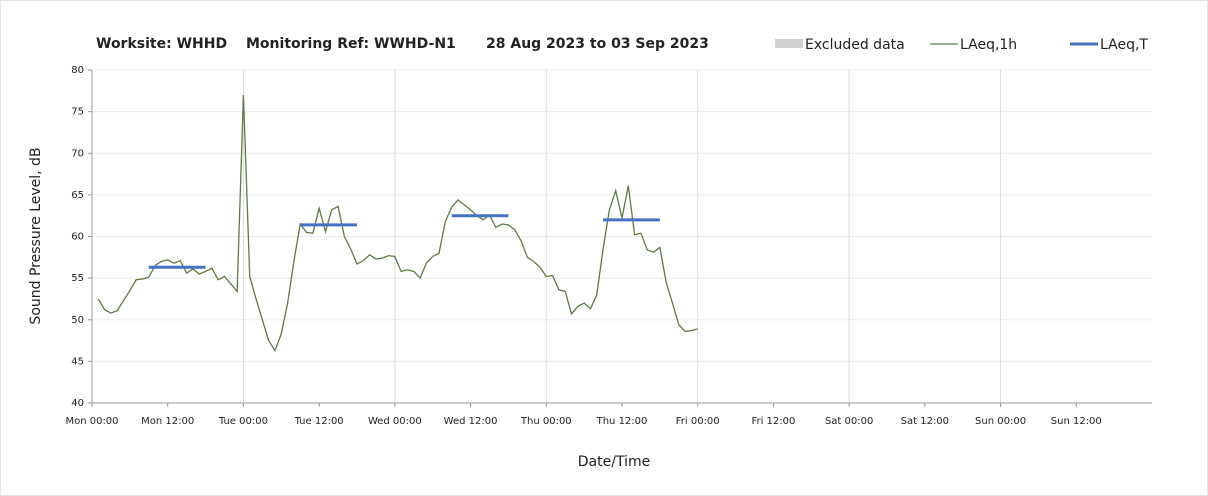 The height and width of the screenshot is (496, 1208). Describe the element at coordinates (546, 421) in the screenshot. I see `x-tick-label: Thu 00:00` at that location.